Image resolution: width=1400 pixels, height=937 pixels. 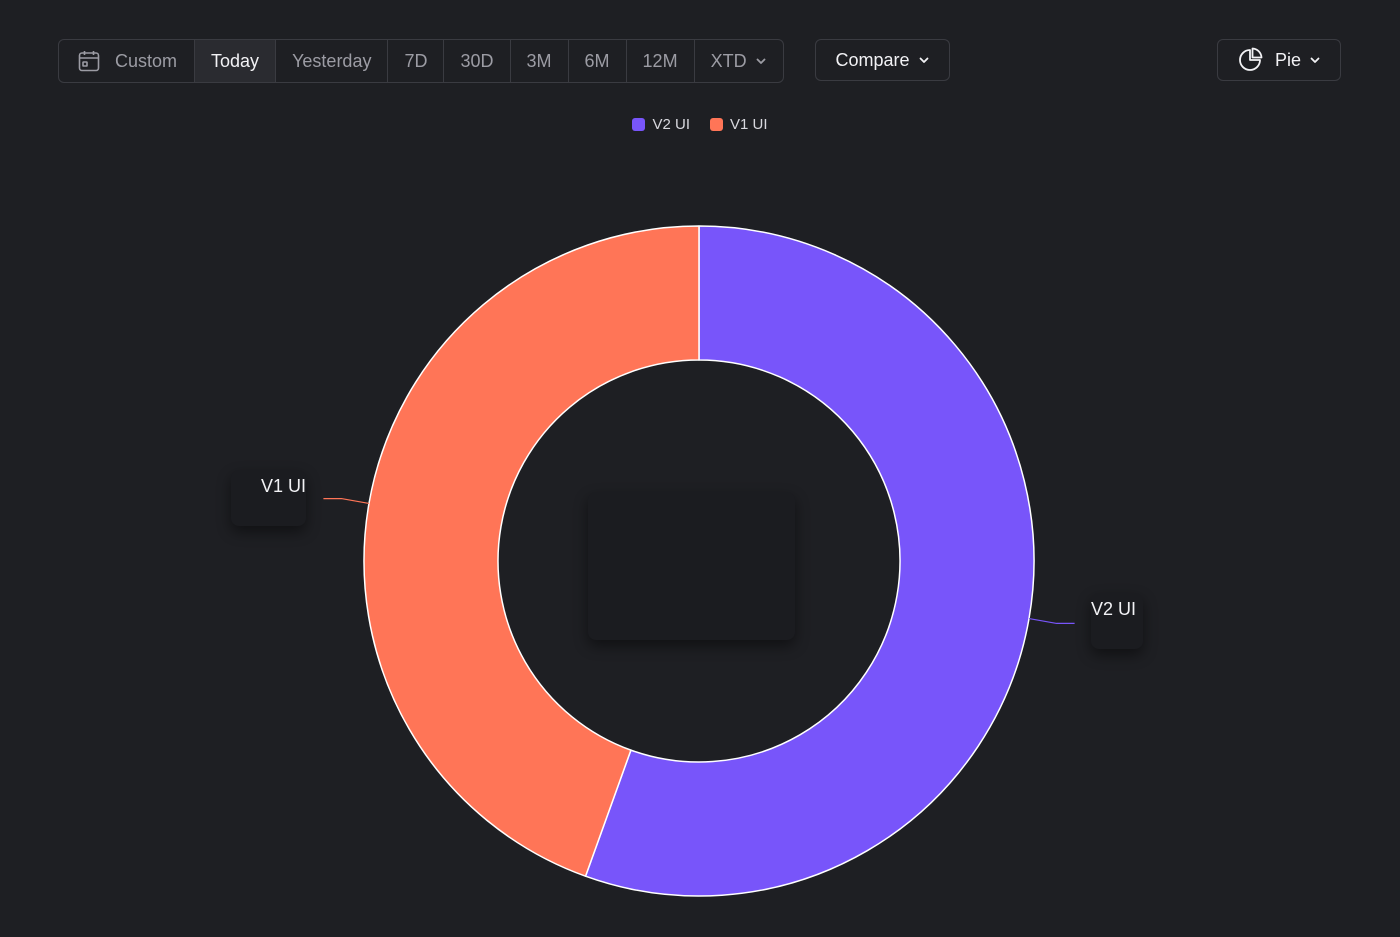 What do you see at coordinates (268, 498) in the screenshot?
I see `label-box-v1` at bounding box center [268, 498].